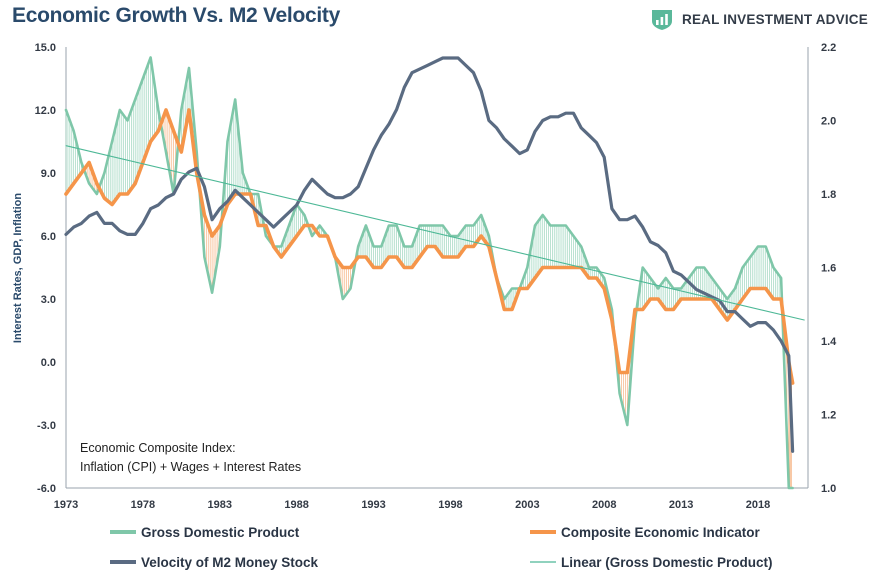 Image resolution: width=878 pixels, height=588 pixels. I want to click on x-tick-label: 2008, so click(604, 505).